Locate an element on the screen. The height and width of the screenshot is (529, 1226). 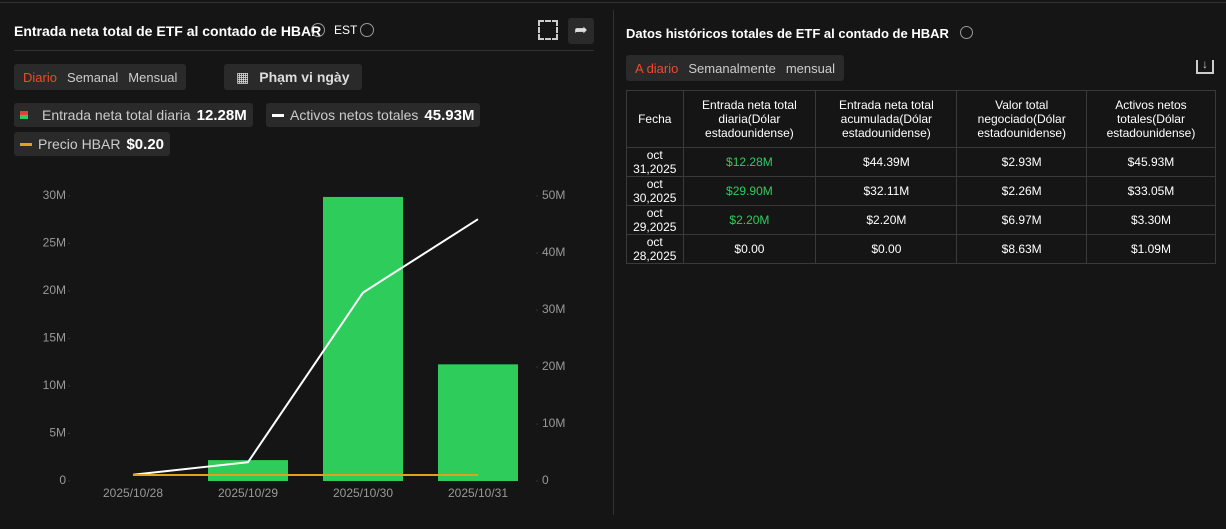
y-tick-label: 25M is located at coordinates (54, 243).